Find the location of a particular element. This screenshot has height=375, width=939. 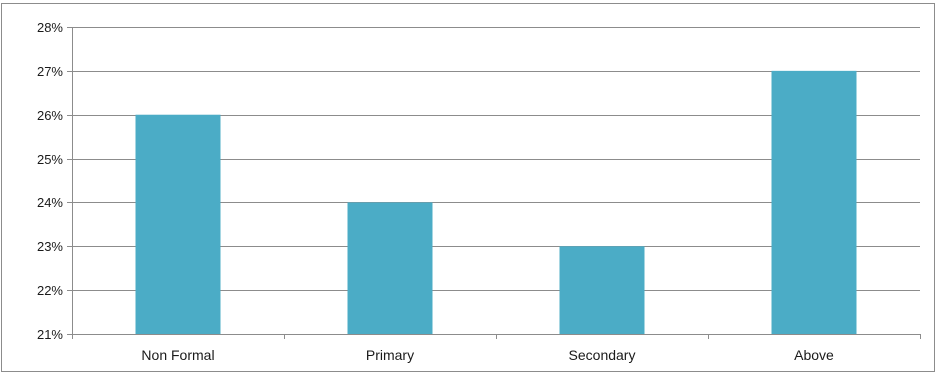

bar-primary is located at coordinates (390, 268).